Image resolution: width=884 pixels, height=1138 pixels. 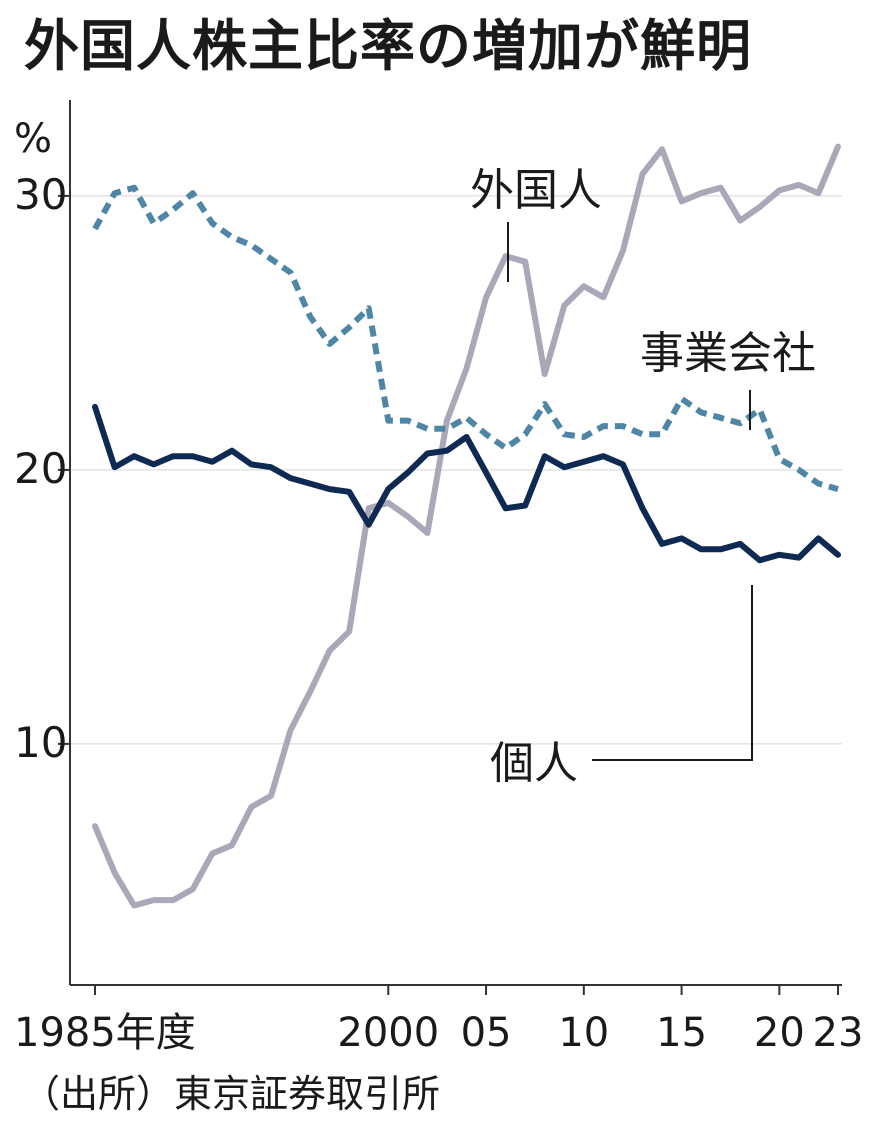 What do you see at coordinates (672, 673) in the screenshot?
I see `leader-line-individual` at bounding box center [672, 673].